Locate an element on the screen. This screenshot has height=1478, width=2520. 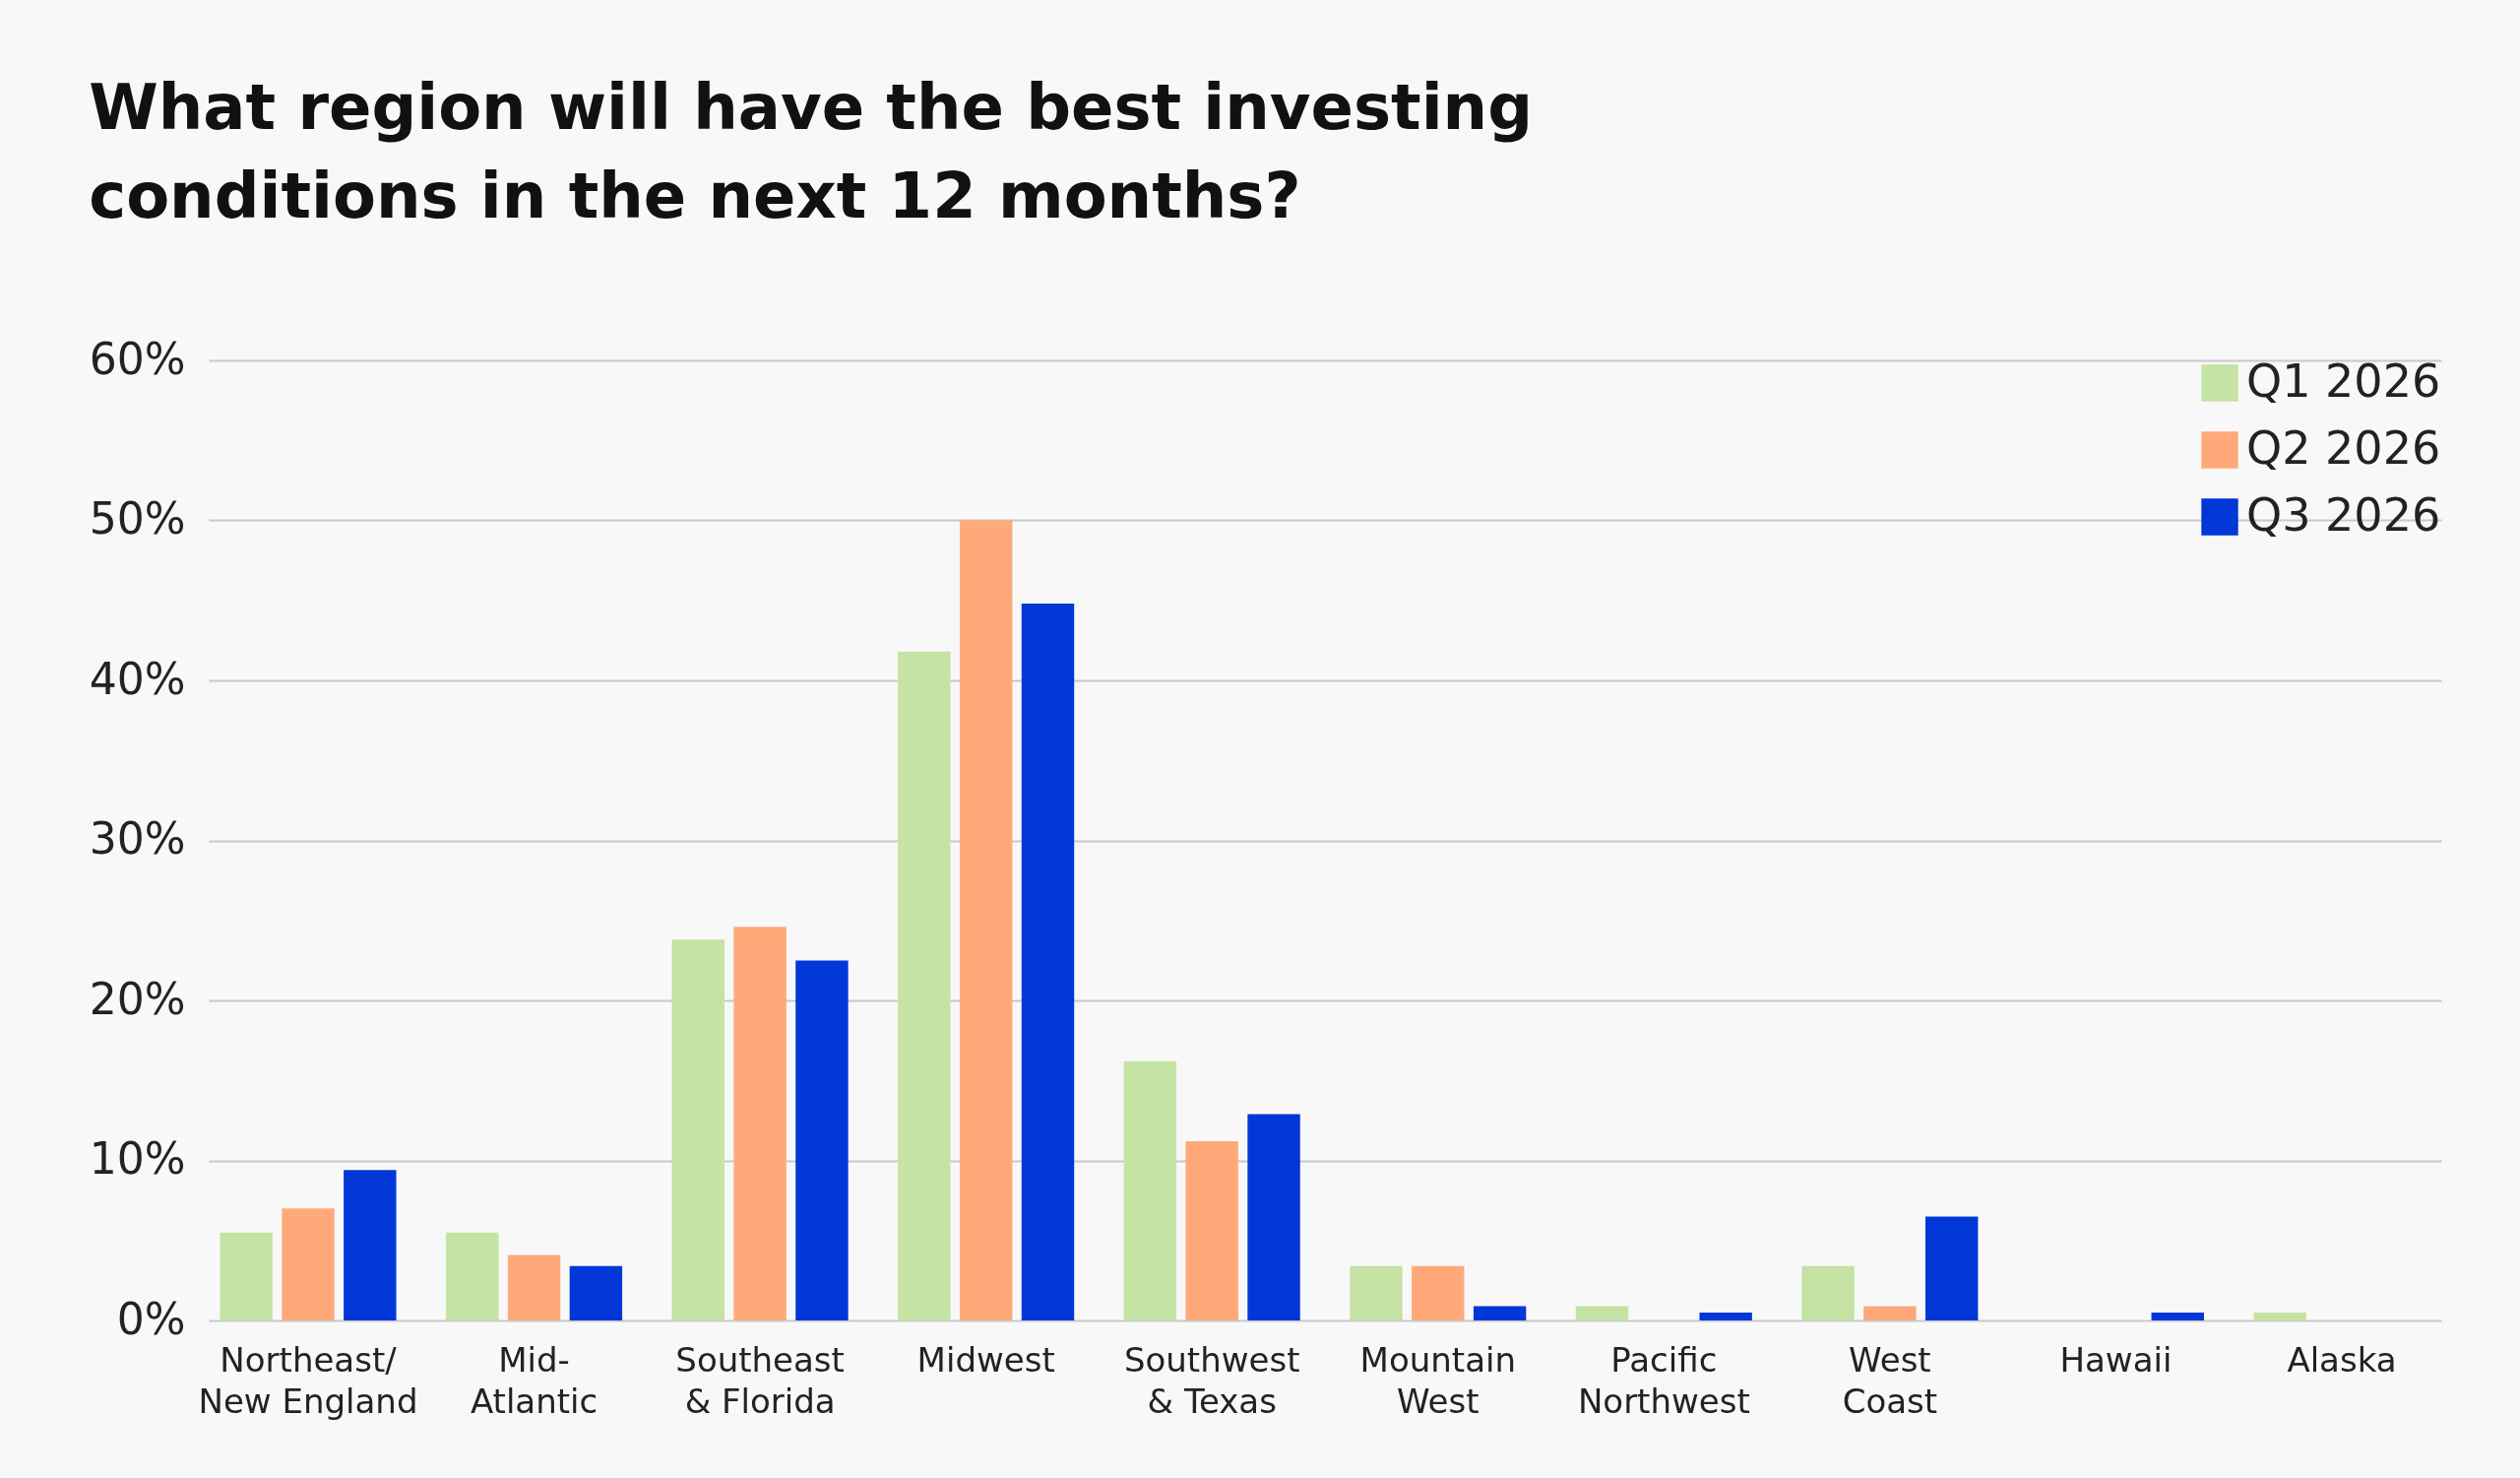
y-tick-label: 60% is located at coordinates (137, 358).